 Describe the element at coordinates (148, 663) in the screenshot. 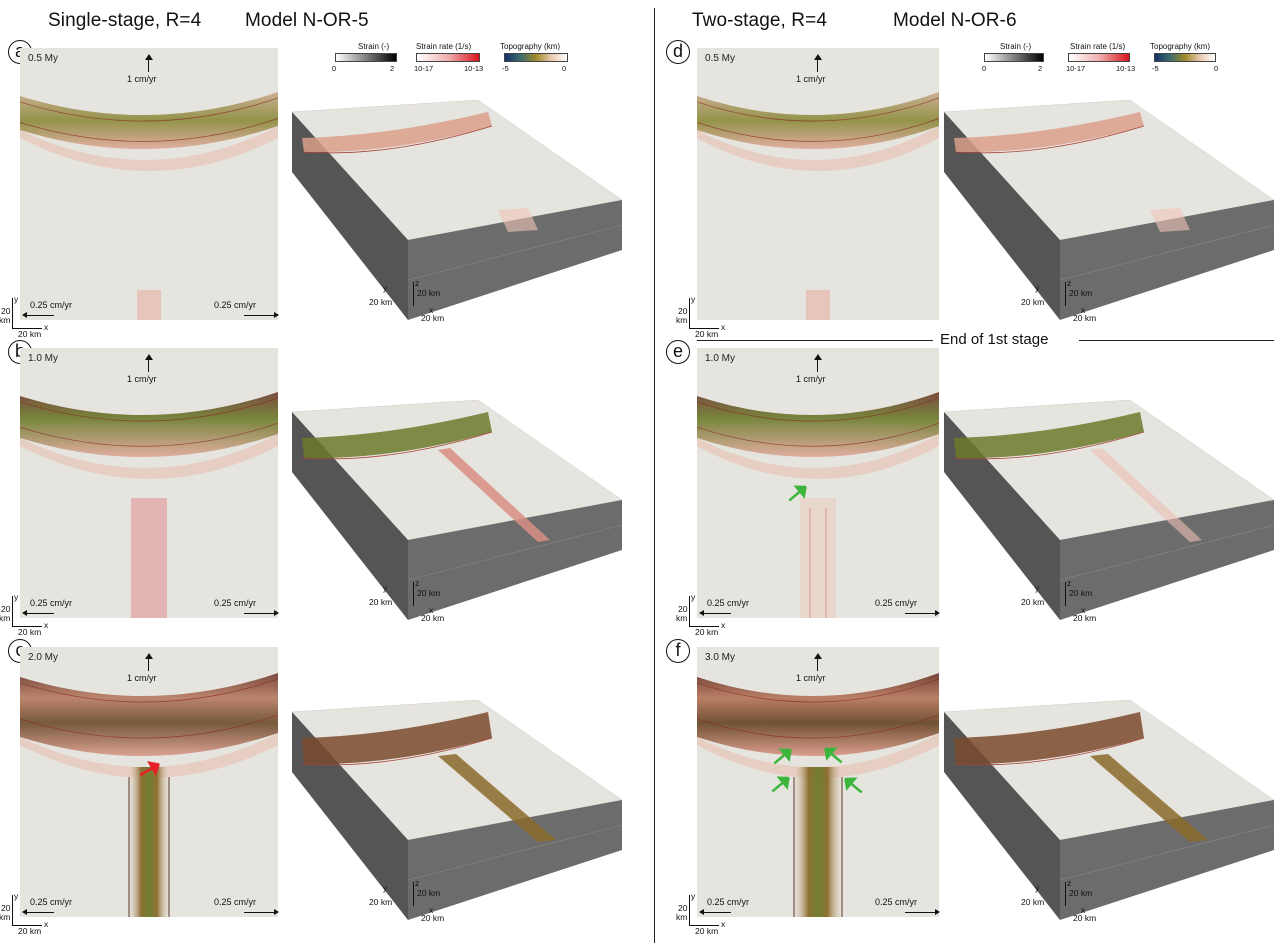

I see `top-velocity-arrow-c` at that location.